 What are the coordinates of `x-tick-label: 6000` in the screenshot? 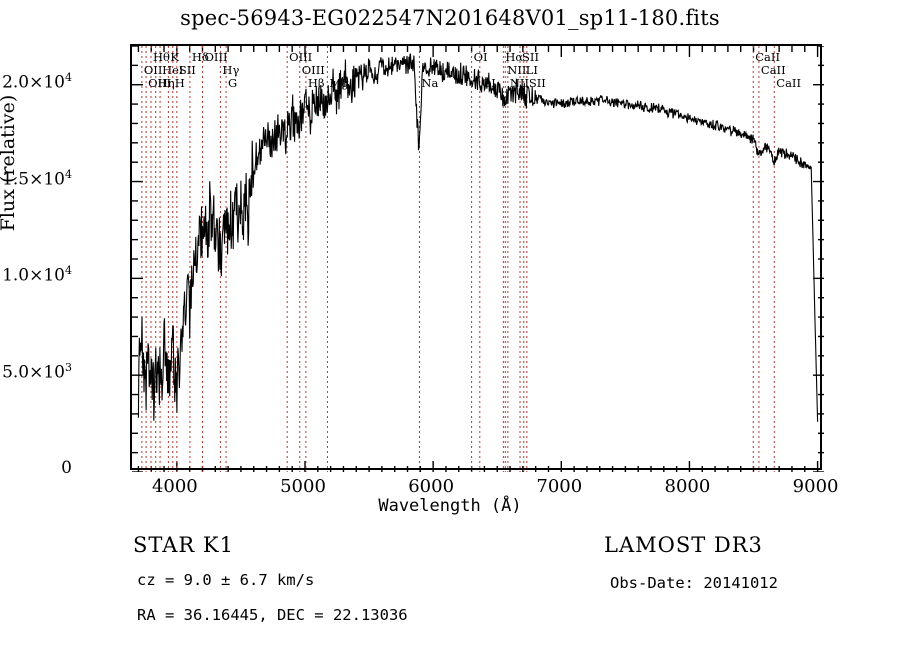 It's located at (431, 486).